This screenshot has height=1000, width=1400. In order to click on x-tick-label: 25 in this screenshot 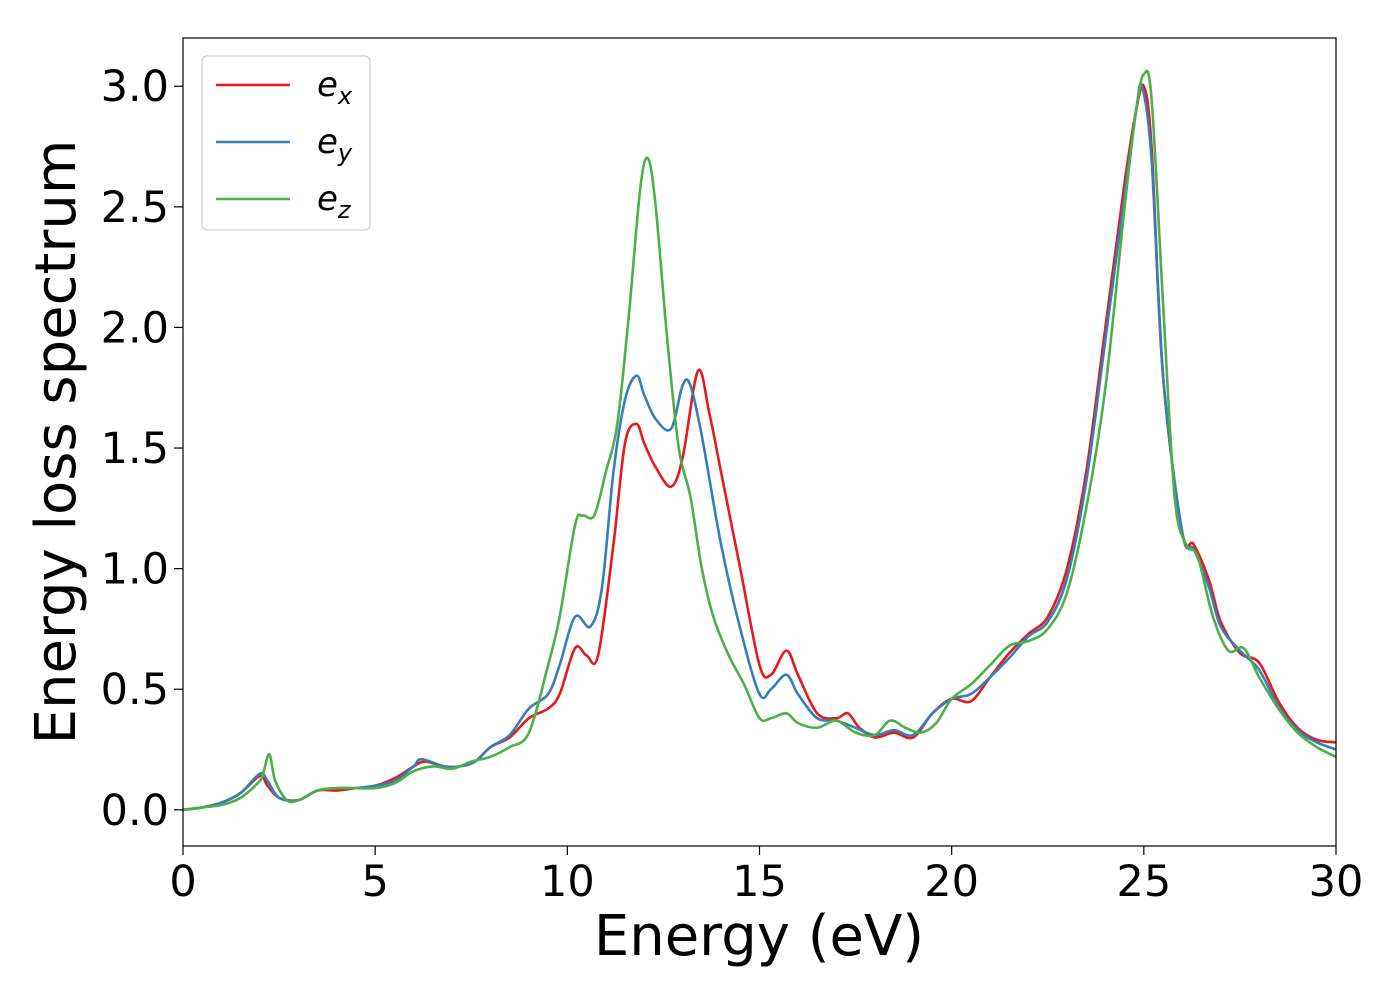, I will do `click(1143, 882)`.